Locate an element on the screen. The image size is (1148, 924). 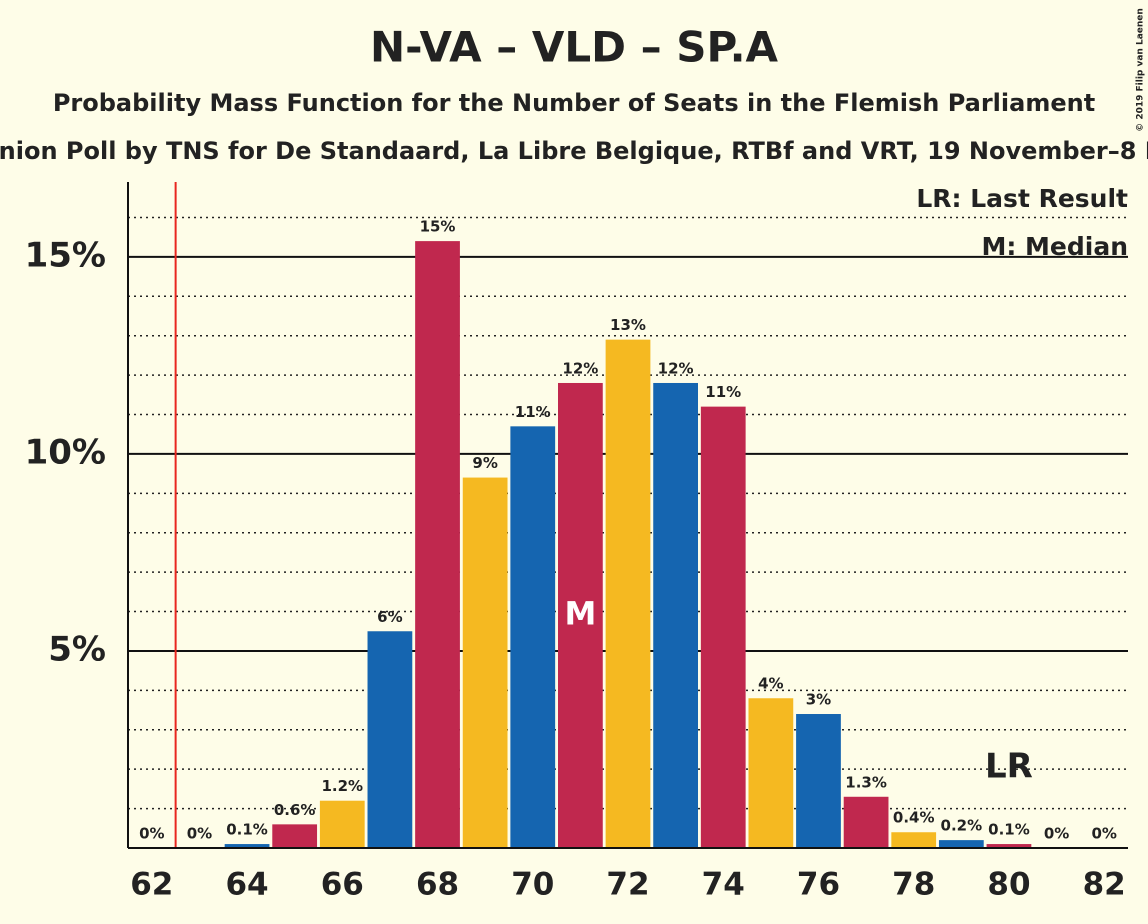
chart-title: N-VA – VLD – SP.A is located at coordinates (574, 47).